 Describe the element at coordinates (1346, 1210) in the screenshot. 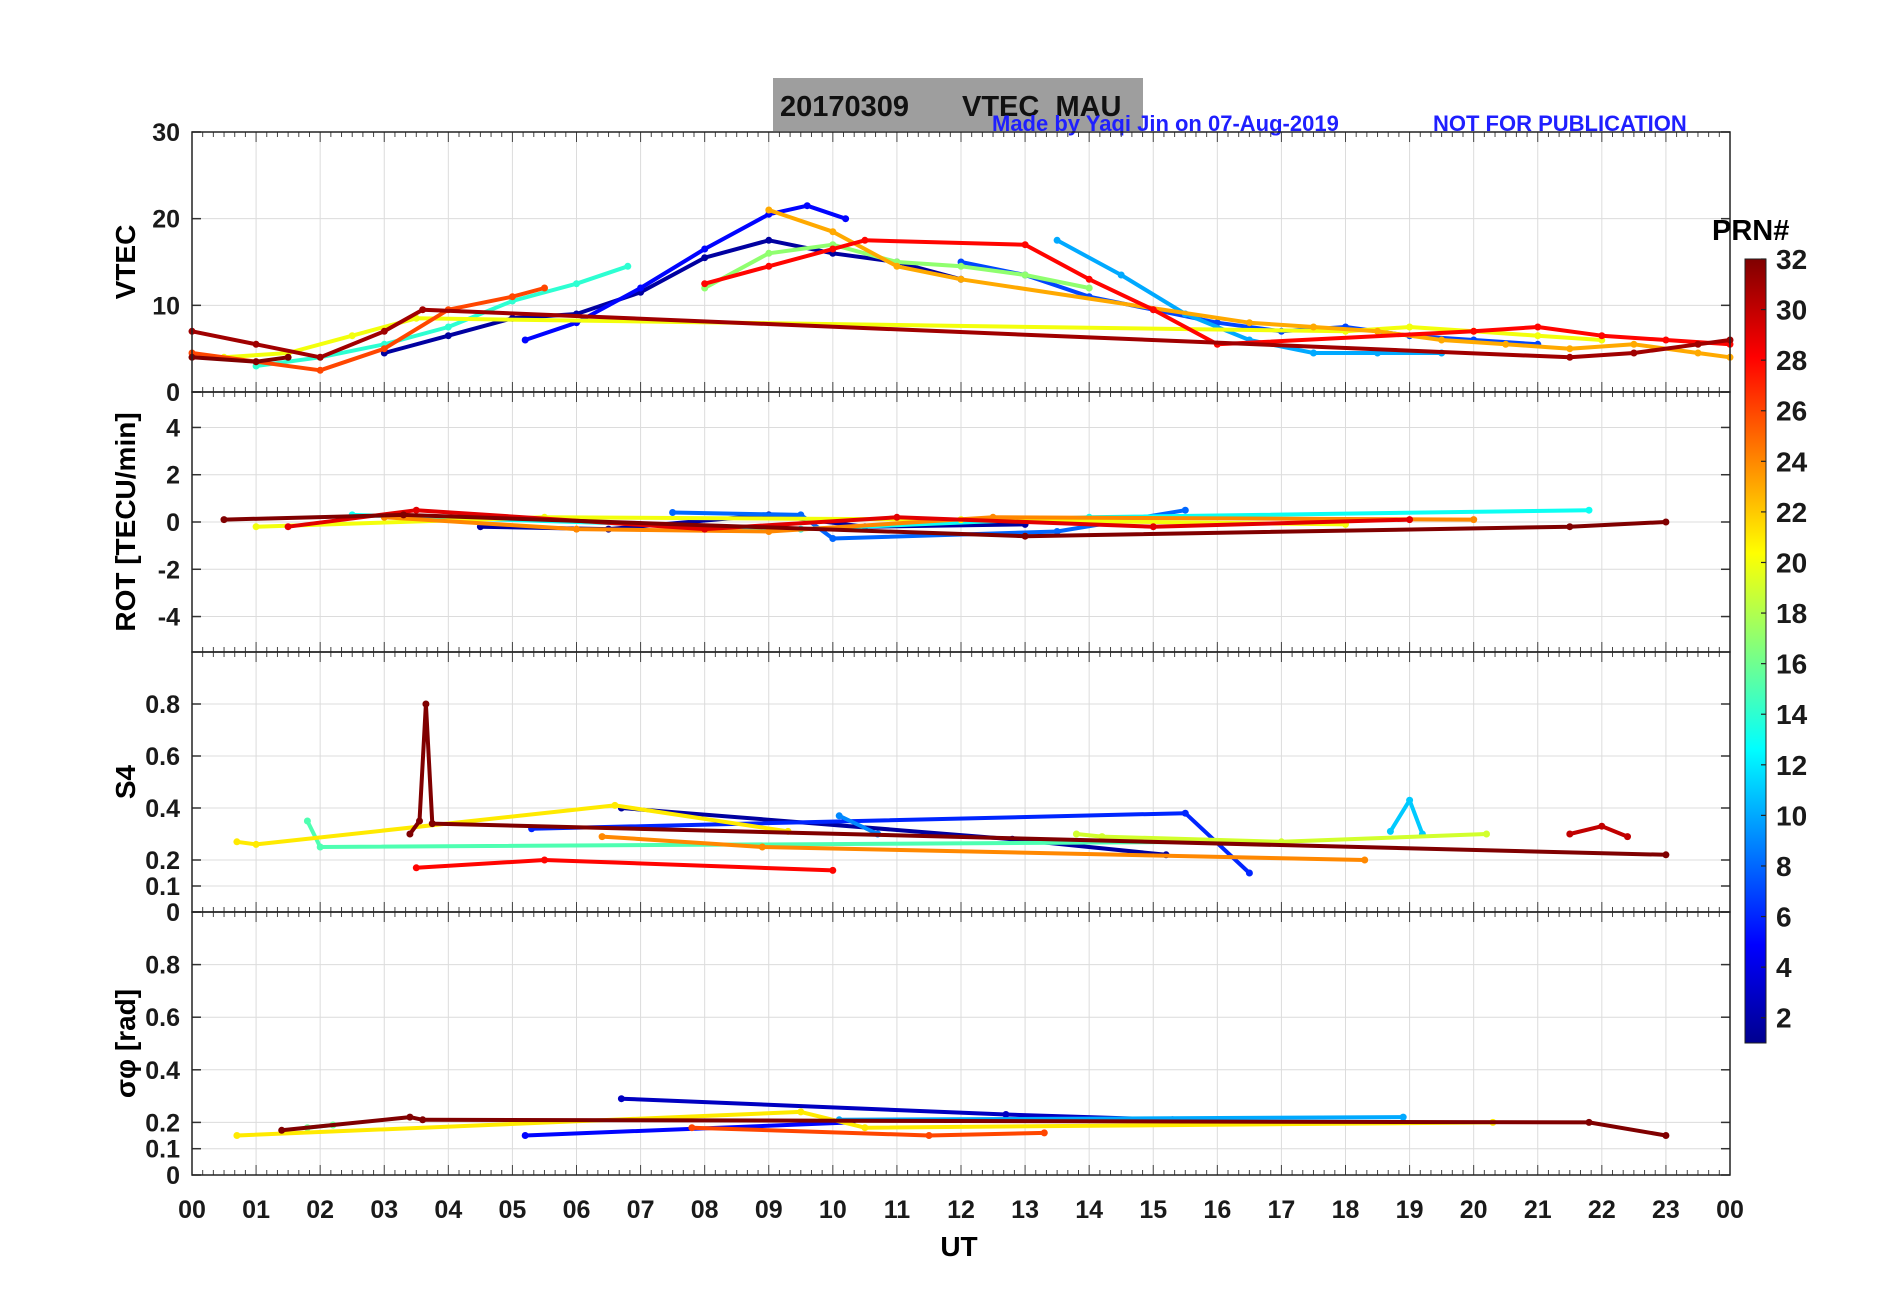

I see `x-tick-label: 18` at that location.